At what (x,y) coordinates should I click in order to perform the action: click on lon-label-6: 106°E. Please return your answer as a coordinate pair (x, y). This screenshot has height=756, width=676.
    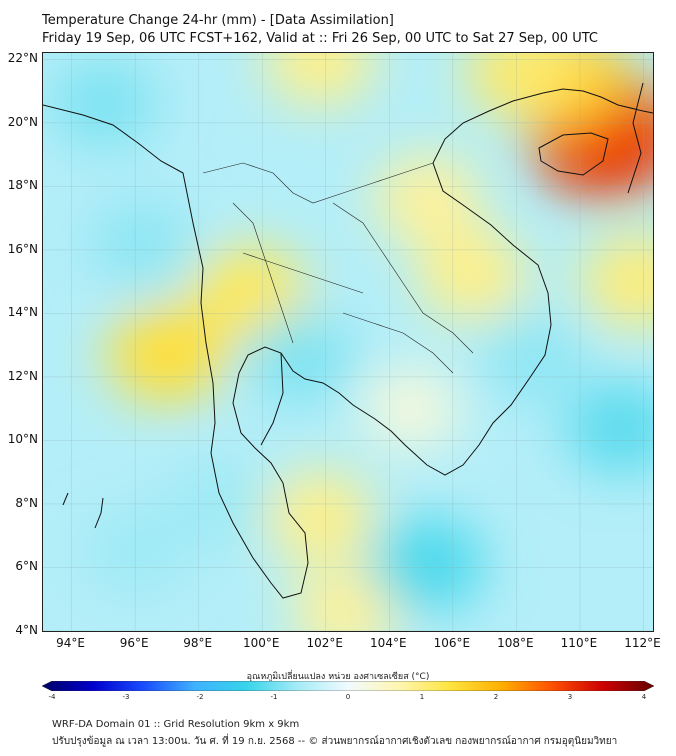
    Looking at the image, I should click on (452, 643).